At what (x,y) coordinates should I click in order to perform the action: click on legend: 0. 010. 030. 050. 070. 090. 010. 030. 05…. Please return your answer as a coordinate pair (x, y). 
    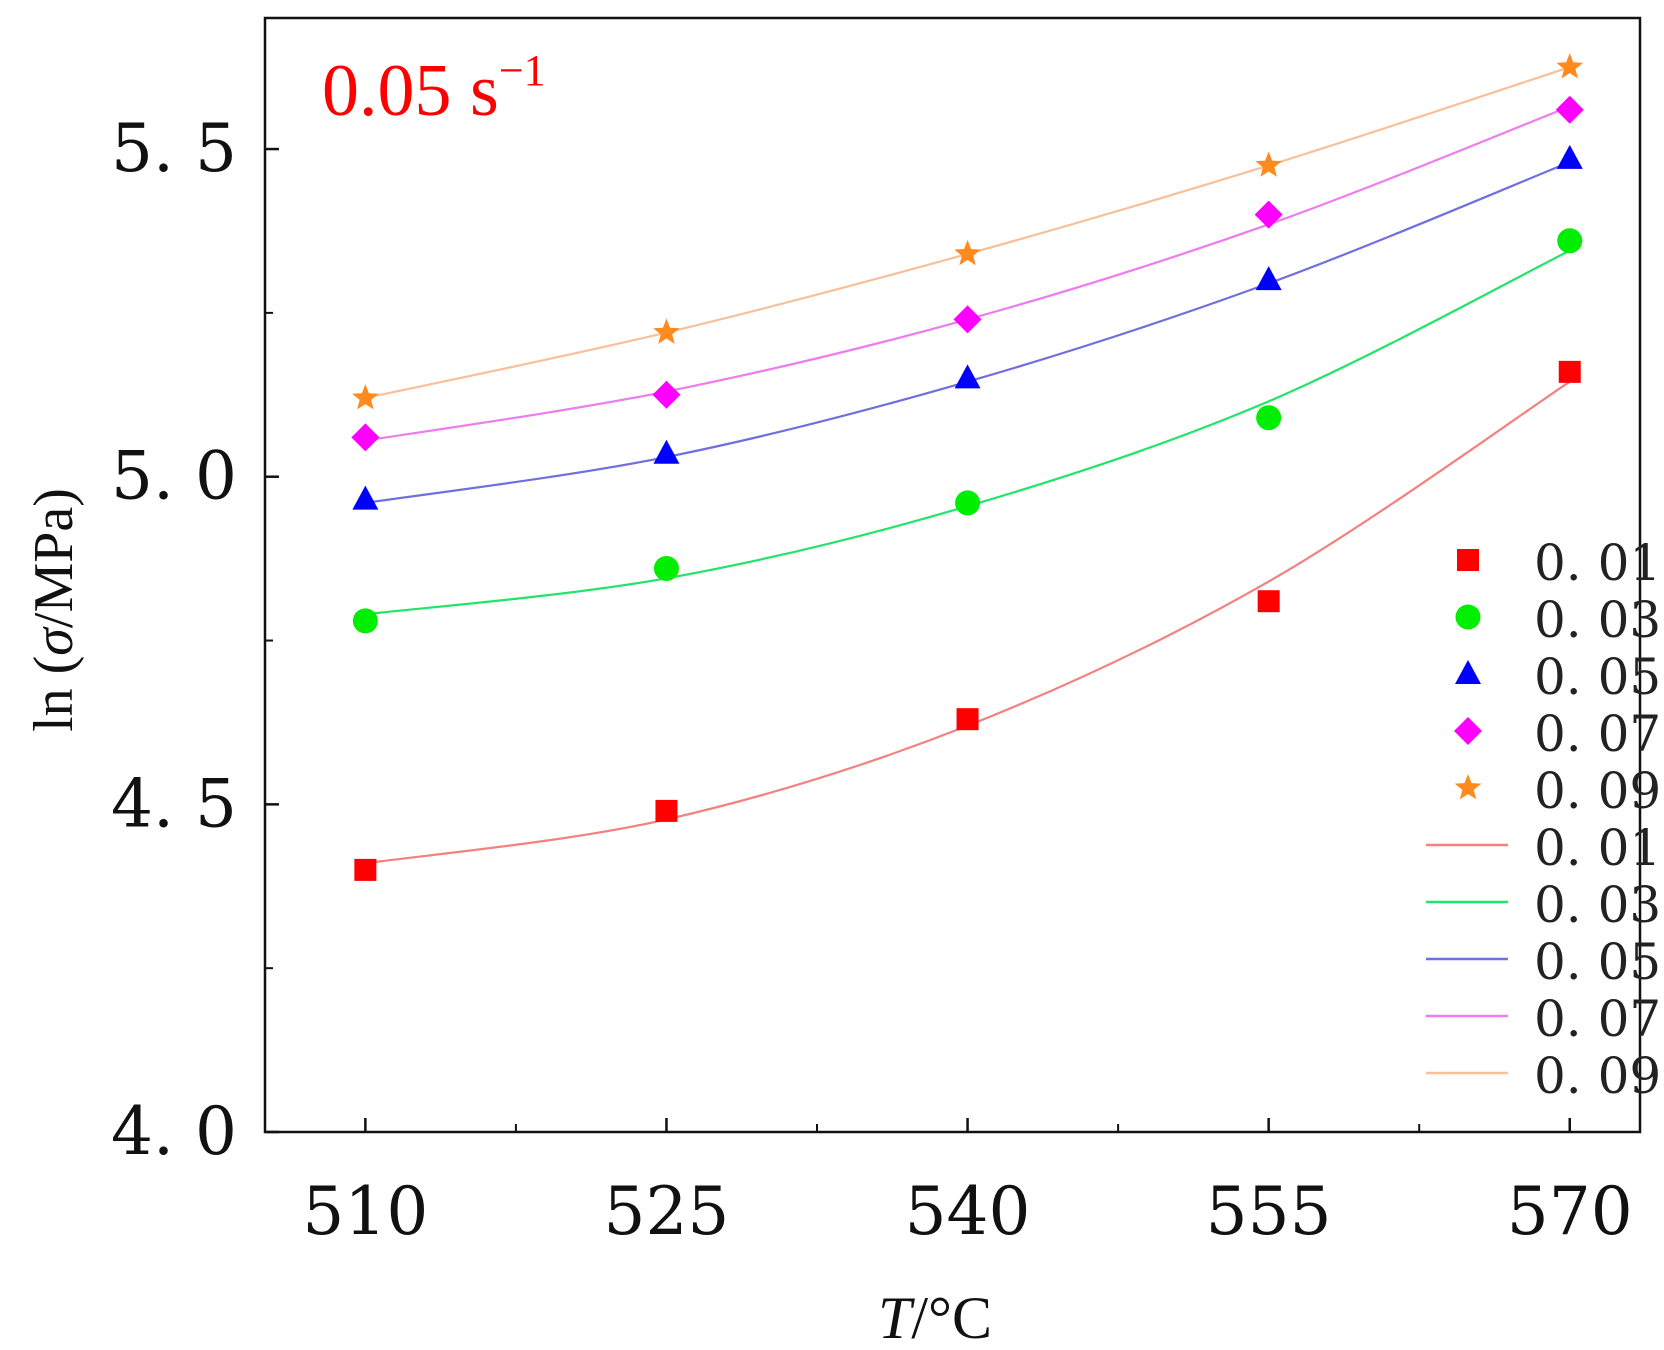
    Looking at the image, I should click on (1543, 819).